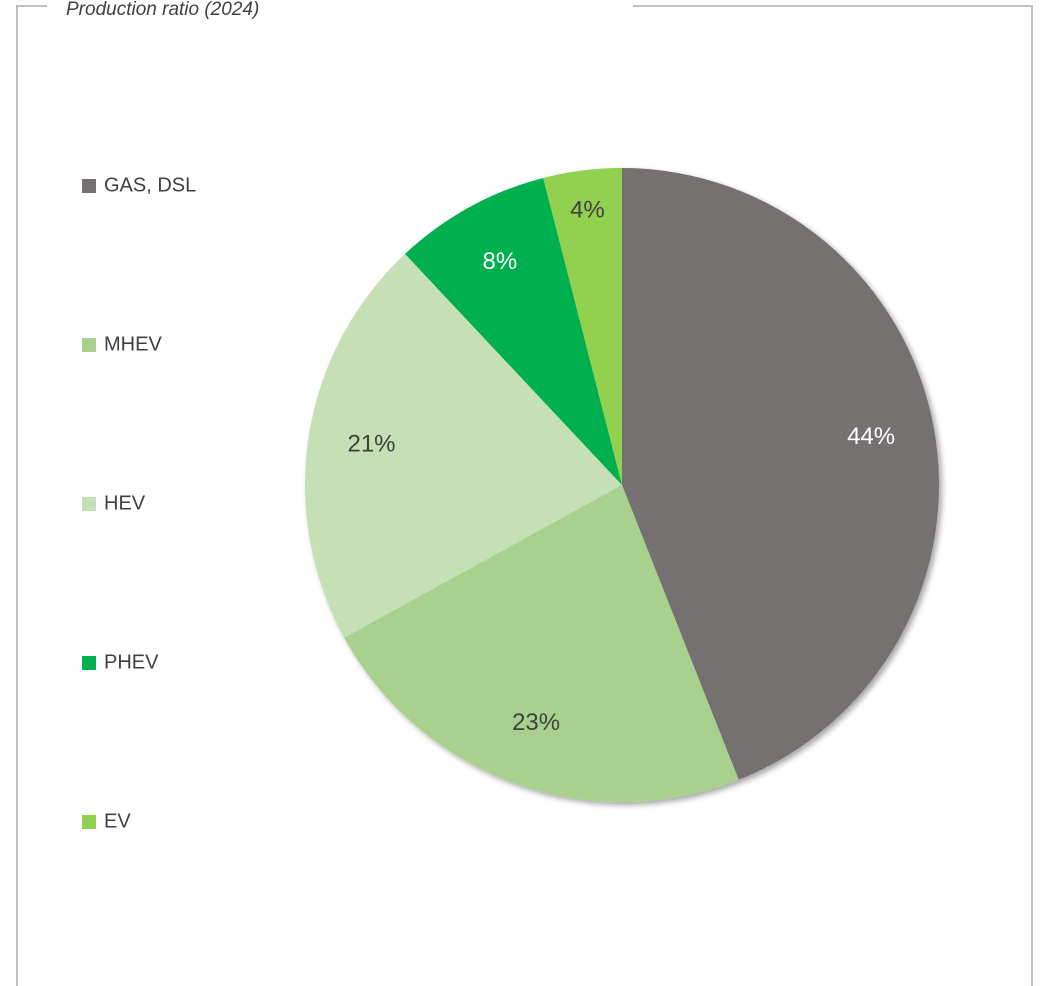 This screenshot has width=1049, height=986. What do you see at coordinates (117, 821) in the screenshot?
I see `legend-label: EV` at bounding box center [117, 821].